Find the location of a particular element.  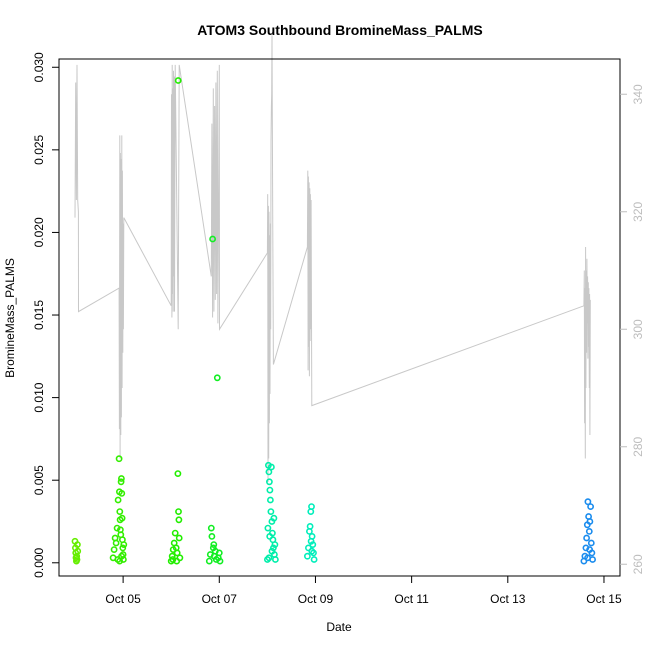

y-axis-left: 0.000 0.005 0.010 0.015 0.020 0.025 0.030 is located at coordinates (46, 315).